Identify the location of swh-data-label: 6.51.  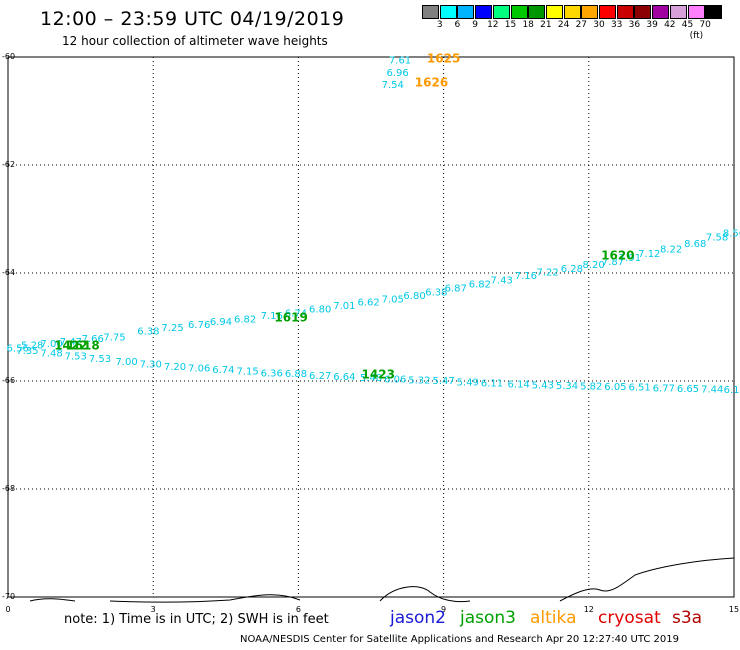
(639, 388).